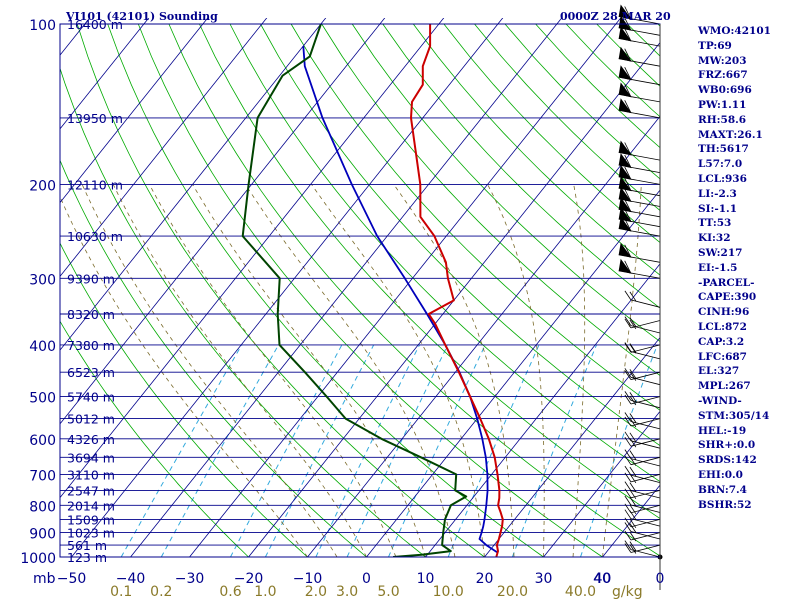  What do you see at coordinates (42, 476) in the screenshot?
I see `pressure-label: 700` at bounding box center [42, 476].